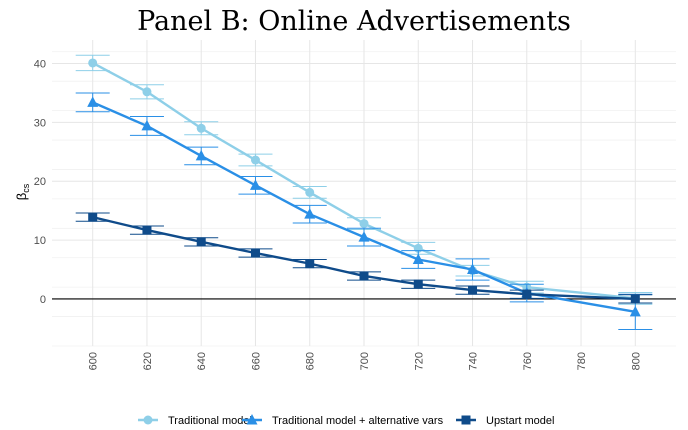  Describe the element at coordinates (202, 361) in the screenshot. I see `x-tick-label: 640` at that location.